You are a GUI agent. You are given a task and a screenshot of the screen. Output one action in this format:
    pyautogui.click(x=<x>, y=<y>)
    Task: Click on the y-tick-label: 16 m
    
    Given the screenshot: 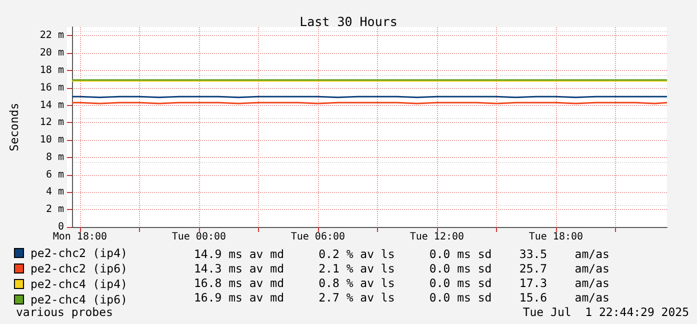 What is the action you would take?
    pyautogui.click(x=52, y=88)
    